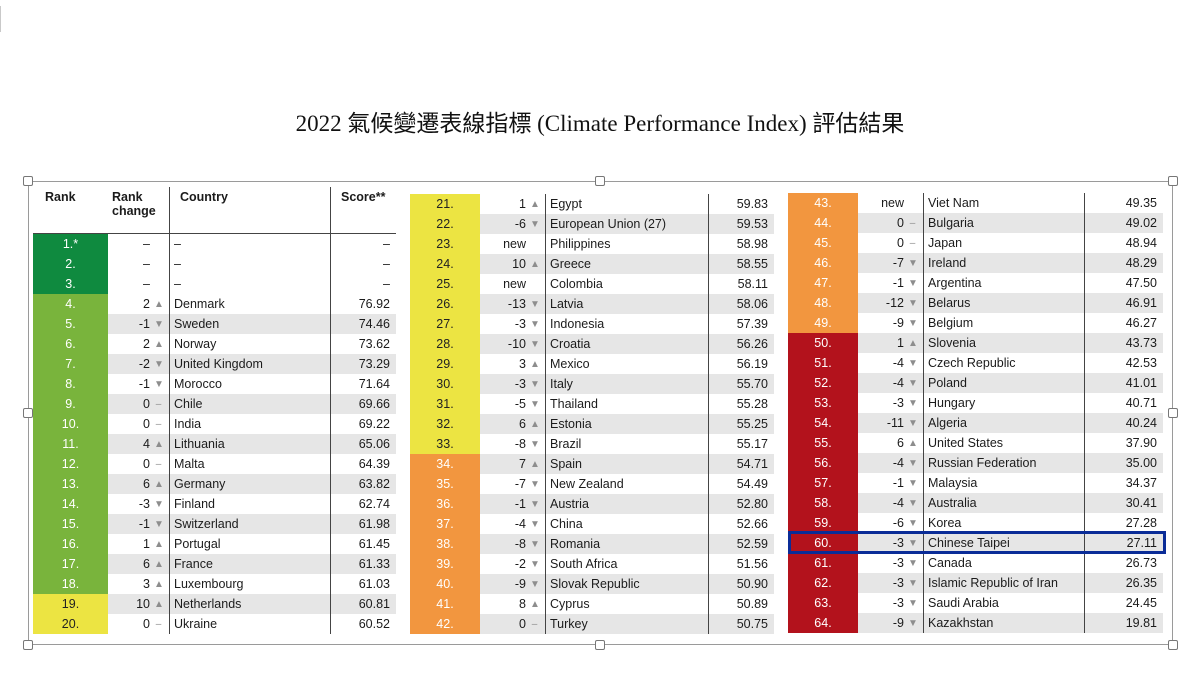 The width and height of the screenshot is (1200, 687). Describe the element at coordinates (70, 324) in the screenshot. I see `rank-cell: 5.` at that location.